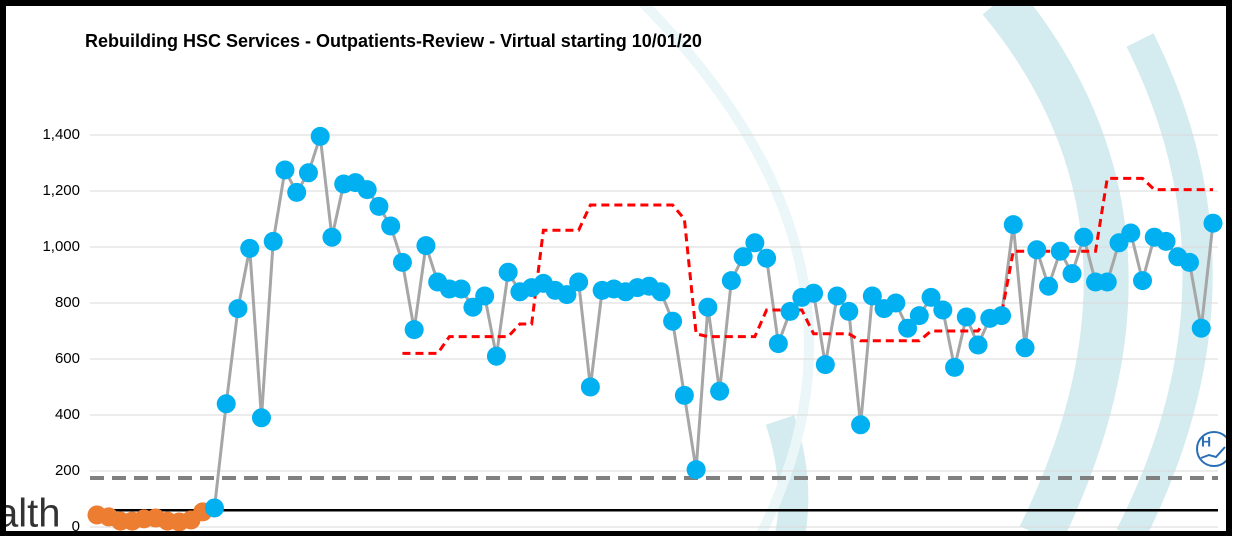  Describe the element at coordinates (61, 190) in the screenshot. I see `y-tick-label: 1,200` at that location.